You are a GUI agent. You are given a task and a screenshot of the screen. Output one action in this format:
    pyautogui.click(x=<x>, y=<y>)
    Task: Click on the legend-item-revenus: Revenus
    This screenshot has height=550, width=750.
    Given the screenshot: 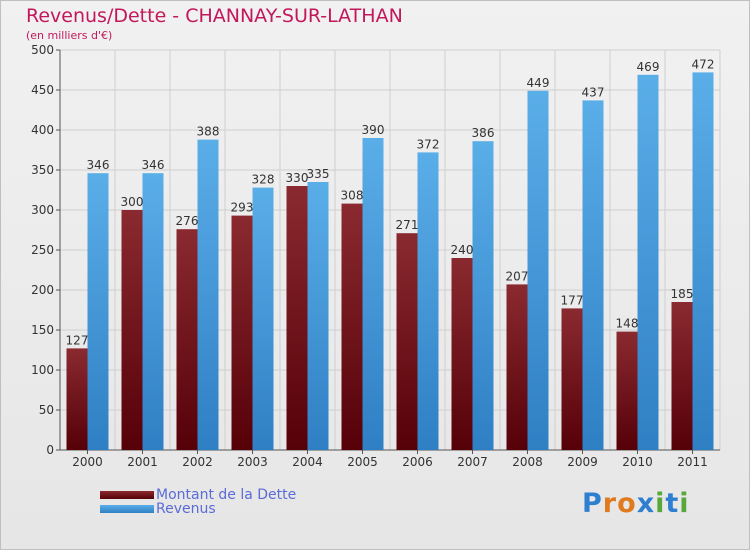 What is the action you would take?
    pyautogui.click(x=158, y=509)
    